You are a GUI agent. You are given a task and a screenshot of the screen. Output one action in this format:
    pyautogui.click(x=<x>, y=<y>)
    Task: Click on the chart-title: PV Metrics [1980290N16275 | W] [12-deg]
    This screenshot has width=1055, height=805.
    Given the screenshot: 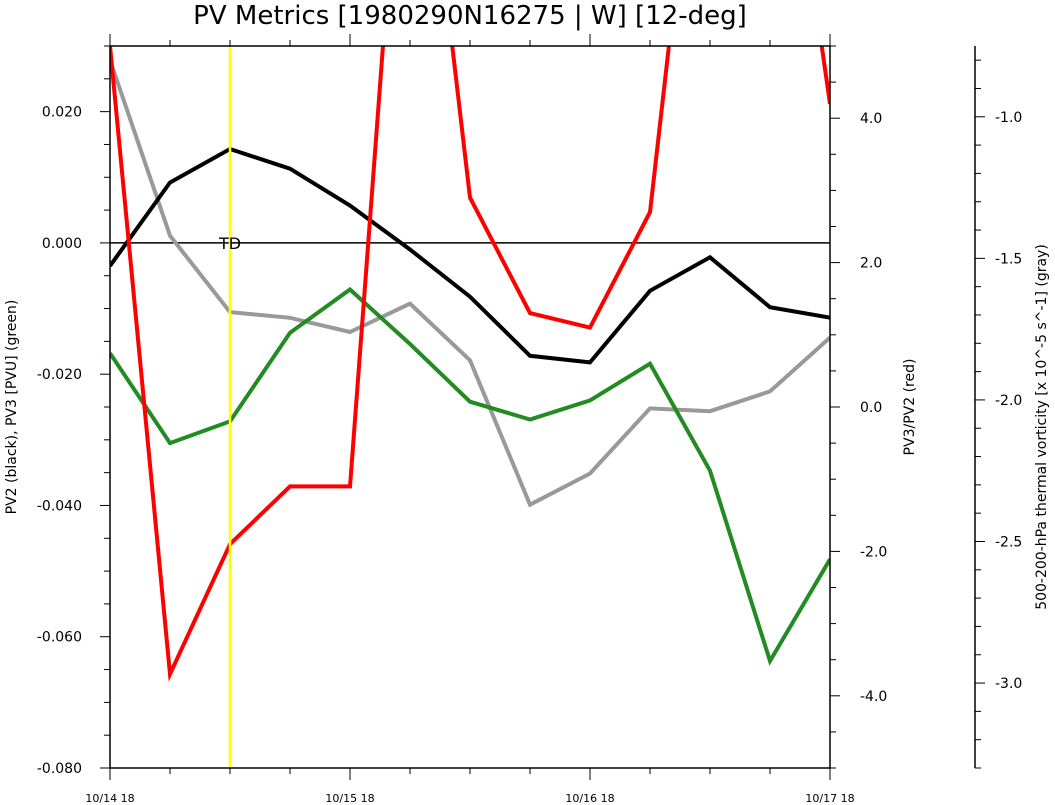 What is the action you would take?
    pyautogui.click(x=470, y=16)
    